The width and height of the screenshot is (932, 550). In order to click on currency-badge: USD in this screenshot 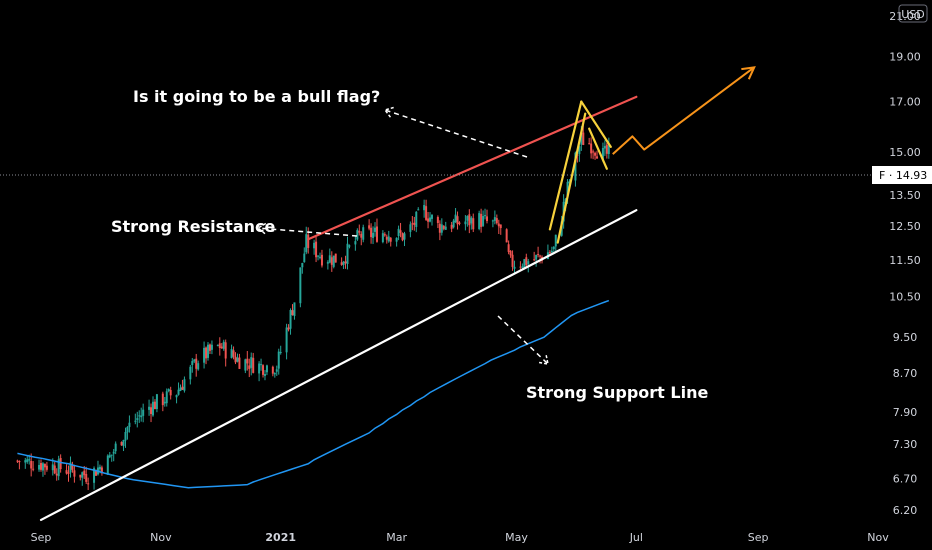, I will do `click(913, 13)`.